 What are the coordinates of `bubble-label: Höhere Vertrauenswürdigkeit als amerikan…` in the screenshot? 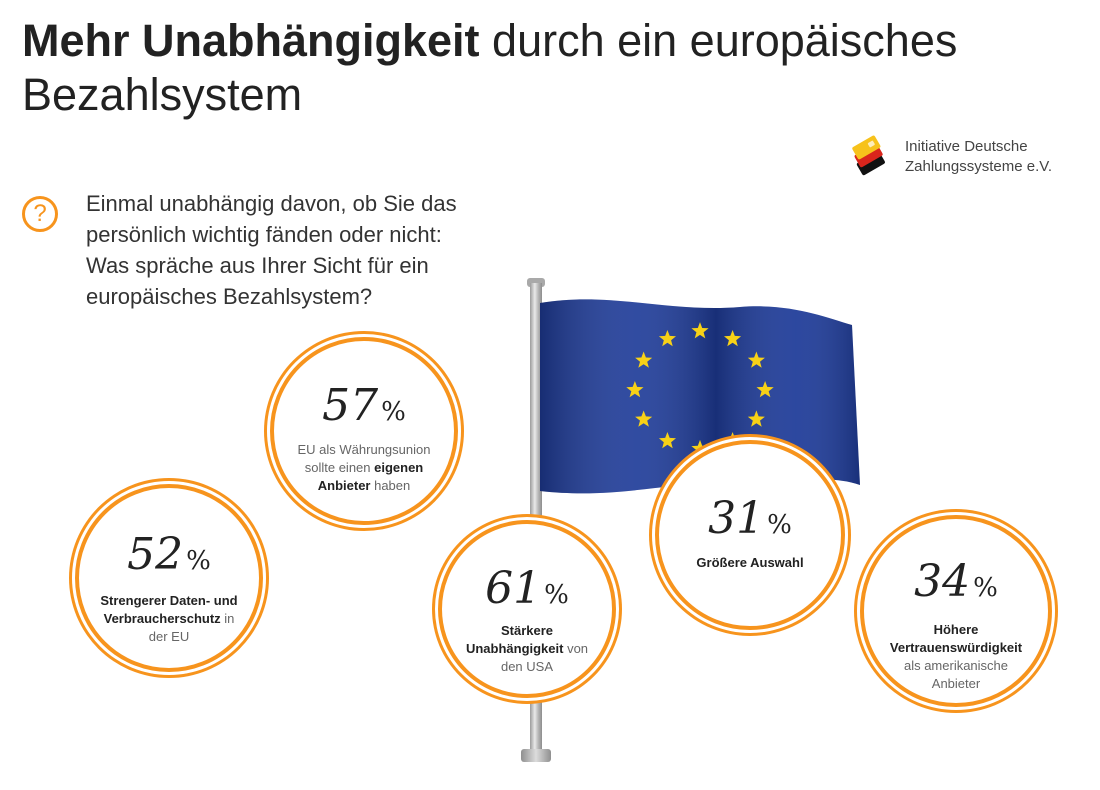 It's located at (956, 656).